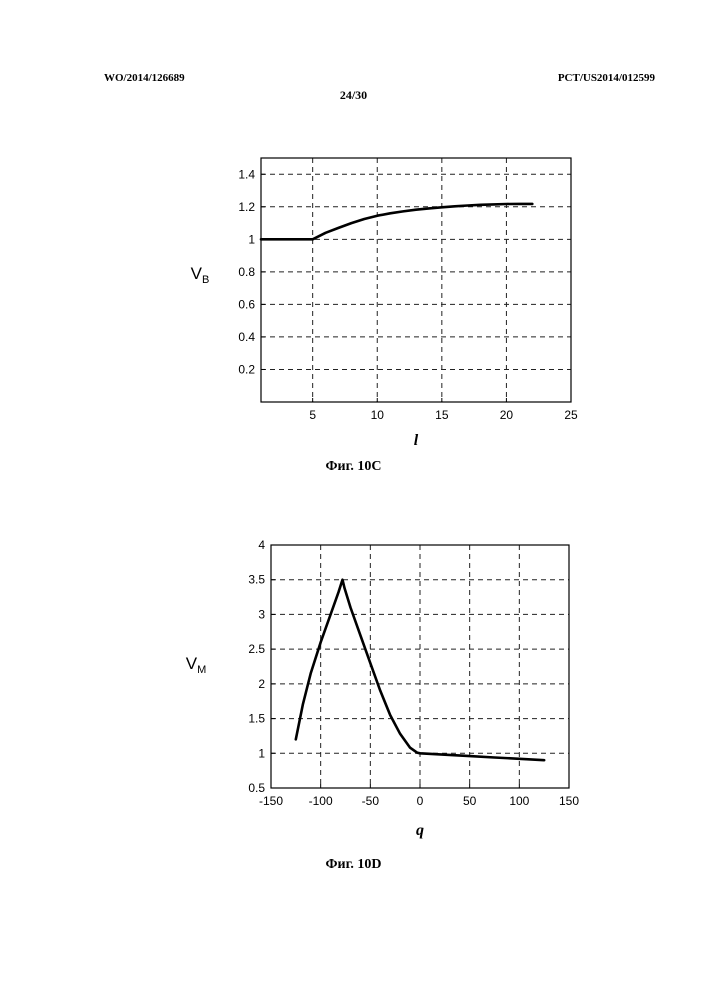 The image size is (707, 1000). Describe the element at coordinates (261, 753) in the screenshot. I see `chart-2-ytick-label: 1` at that location.